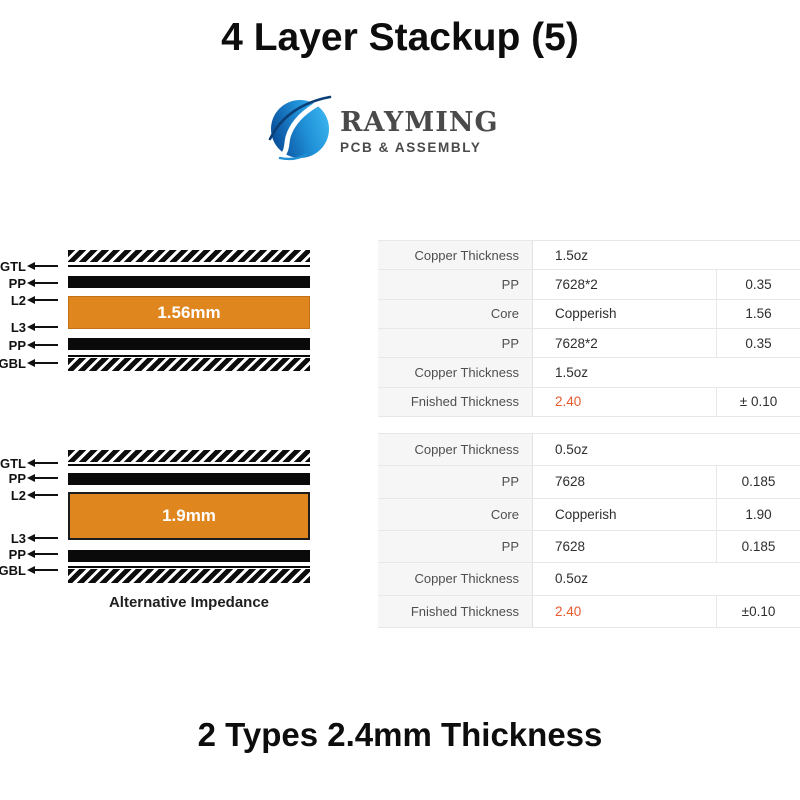 This screenshot has width=800, height=800. Describe the element at coordinates (400, 734) in the screenshot. I see `footer-title: 2 Types 2.4mm Thickness` at that location.